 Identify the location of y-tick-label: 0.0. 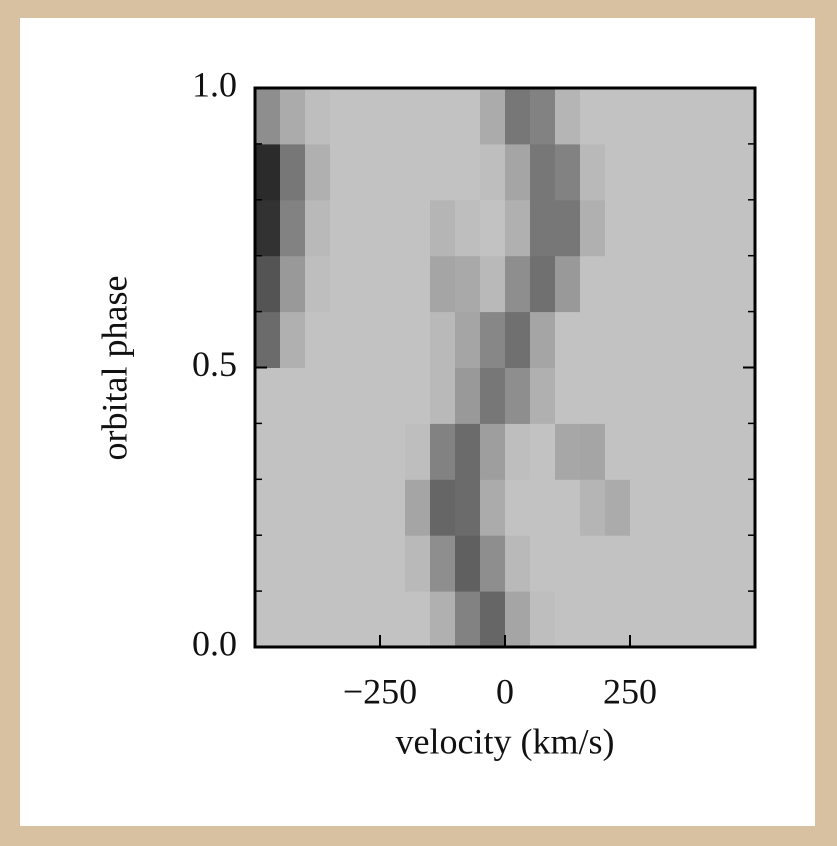
(214, 643).